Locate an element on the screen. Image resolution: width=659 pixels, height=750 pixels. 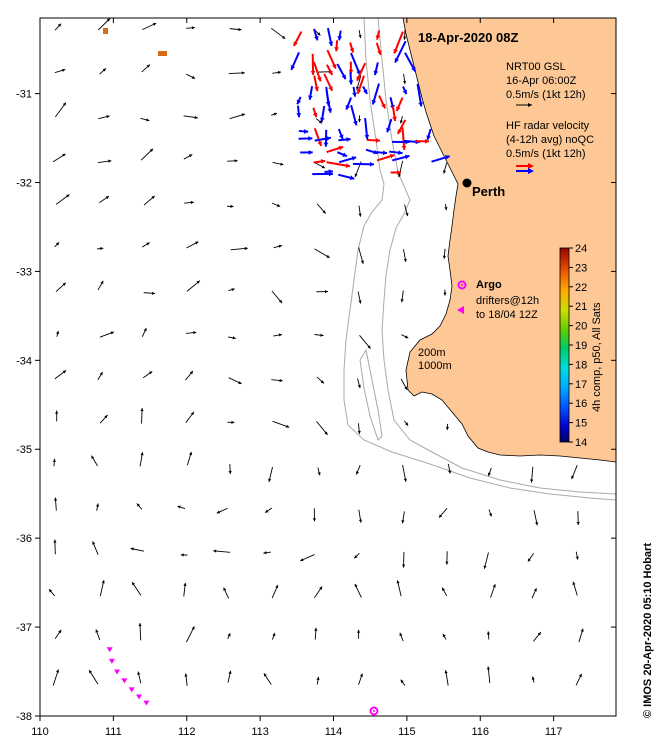
drifters-label-line2: to 18/04 12Z is located at coordinates (507, 315).